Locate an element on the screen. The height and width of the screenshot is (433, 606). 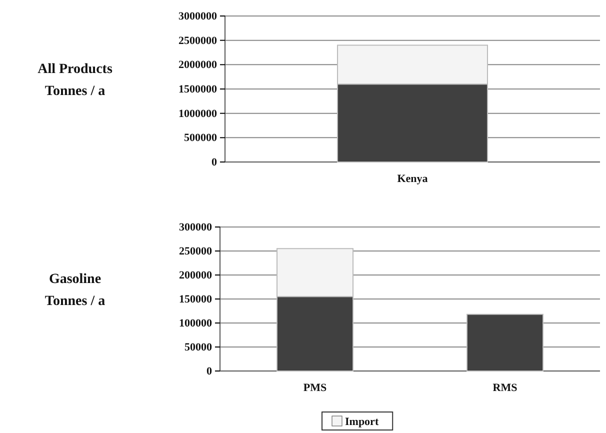
y-tick-label: 100000 is located at coordinates (195, 324).